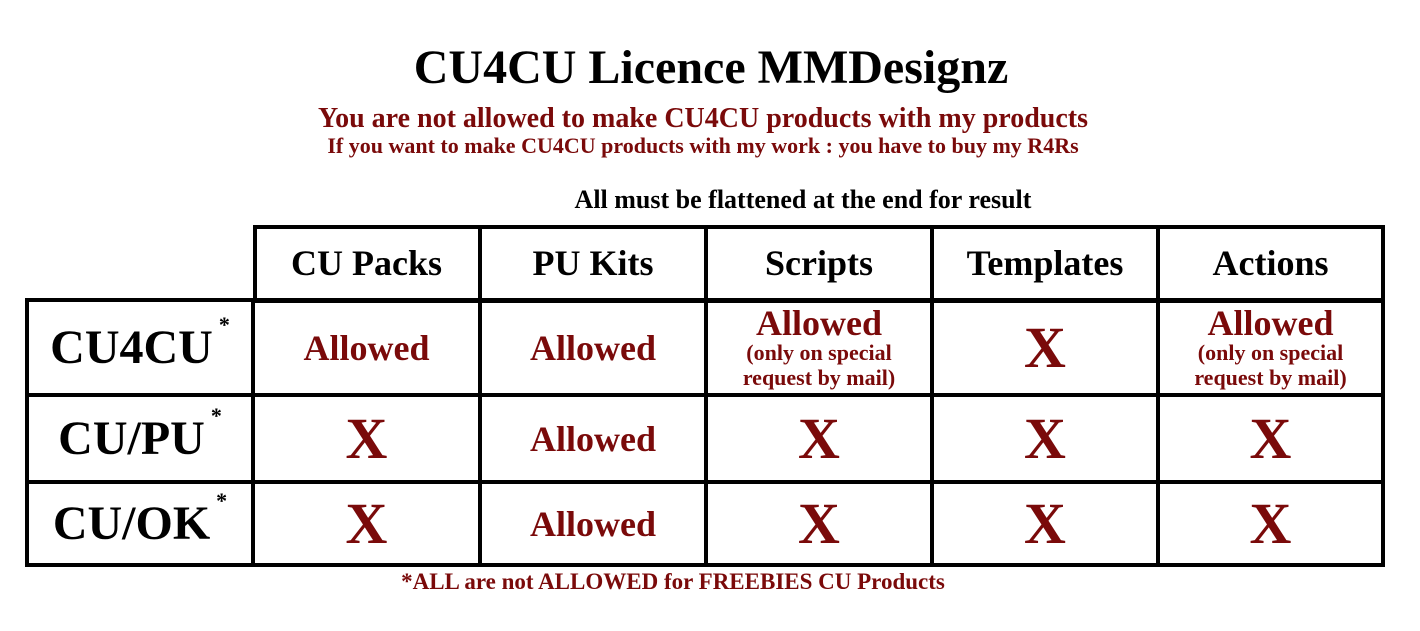 The height and width of the screenshot is (631, 1420). Describe the element at coordinates (1045, 263) in the screenshot. I see `column-header-label: Templates` at that location.